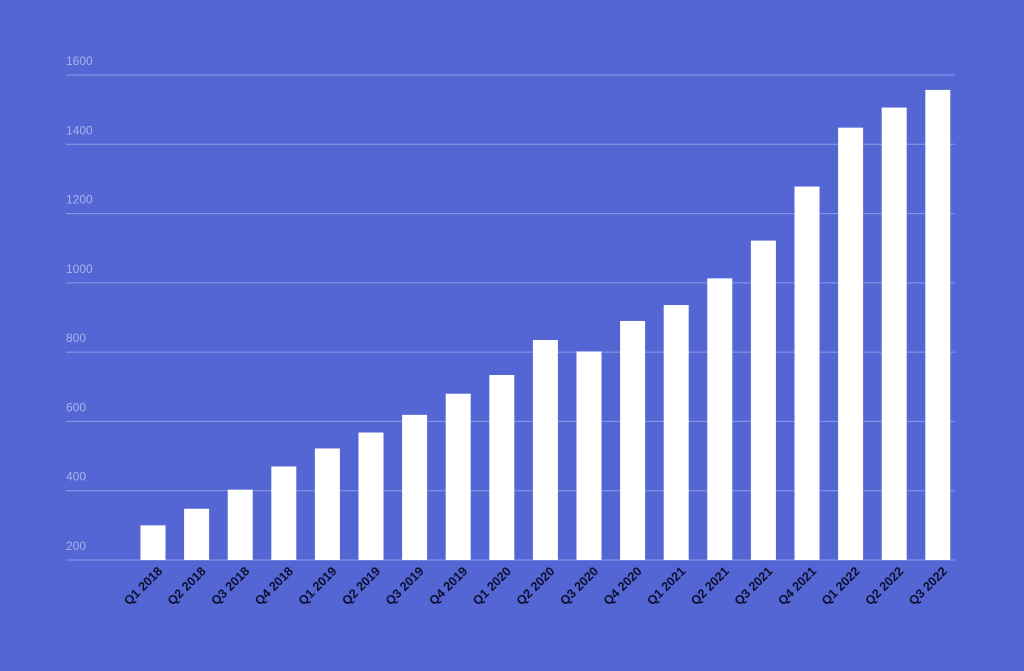  Describe the element at coordinates (79, 269) in the screenshot. I see `y-tick-label: 1000` at that location.